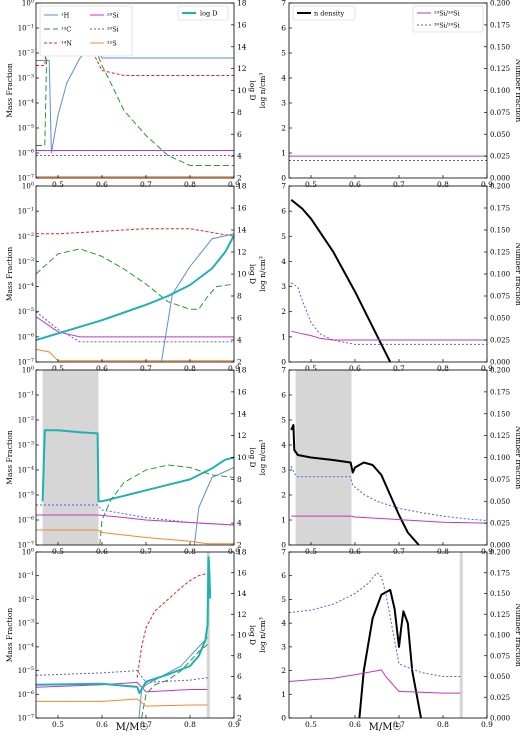  Describe the element at coordinates (132, 727) in the screenshot. I see `x-axis-label-left: M/M☉` at that location.